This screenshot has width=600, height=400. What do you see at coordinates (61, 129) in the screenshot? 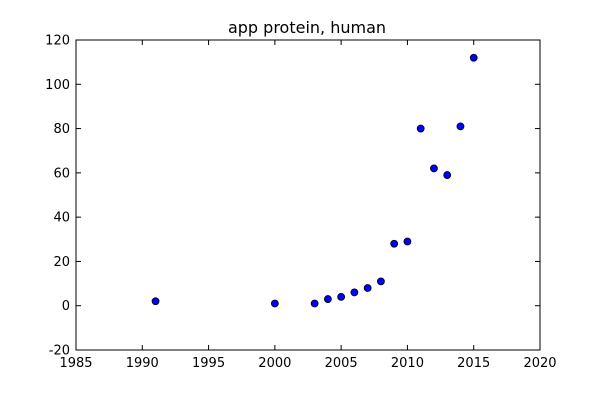
I see `y-tick-label: 80` at bounding box center [61, 129].